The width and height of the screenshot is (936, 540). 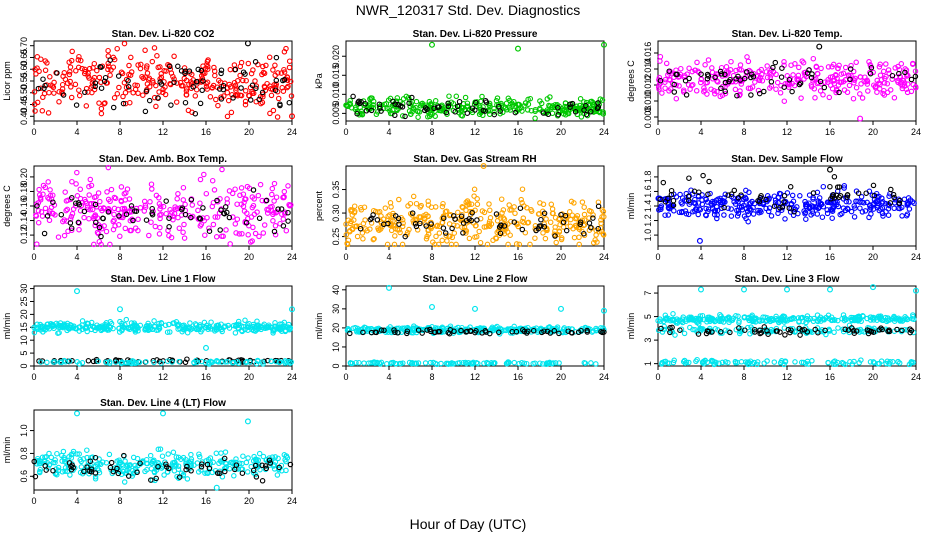 I want to click on chart-title: Stan. Dev. Li-820 Pressure, so click(x=475, y=34).